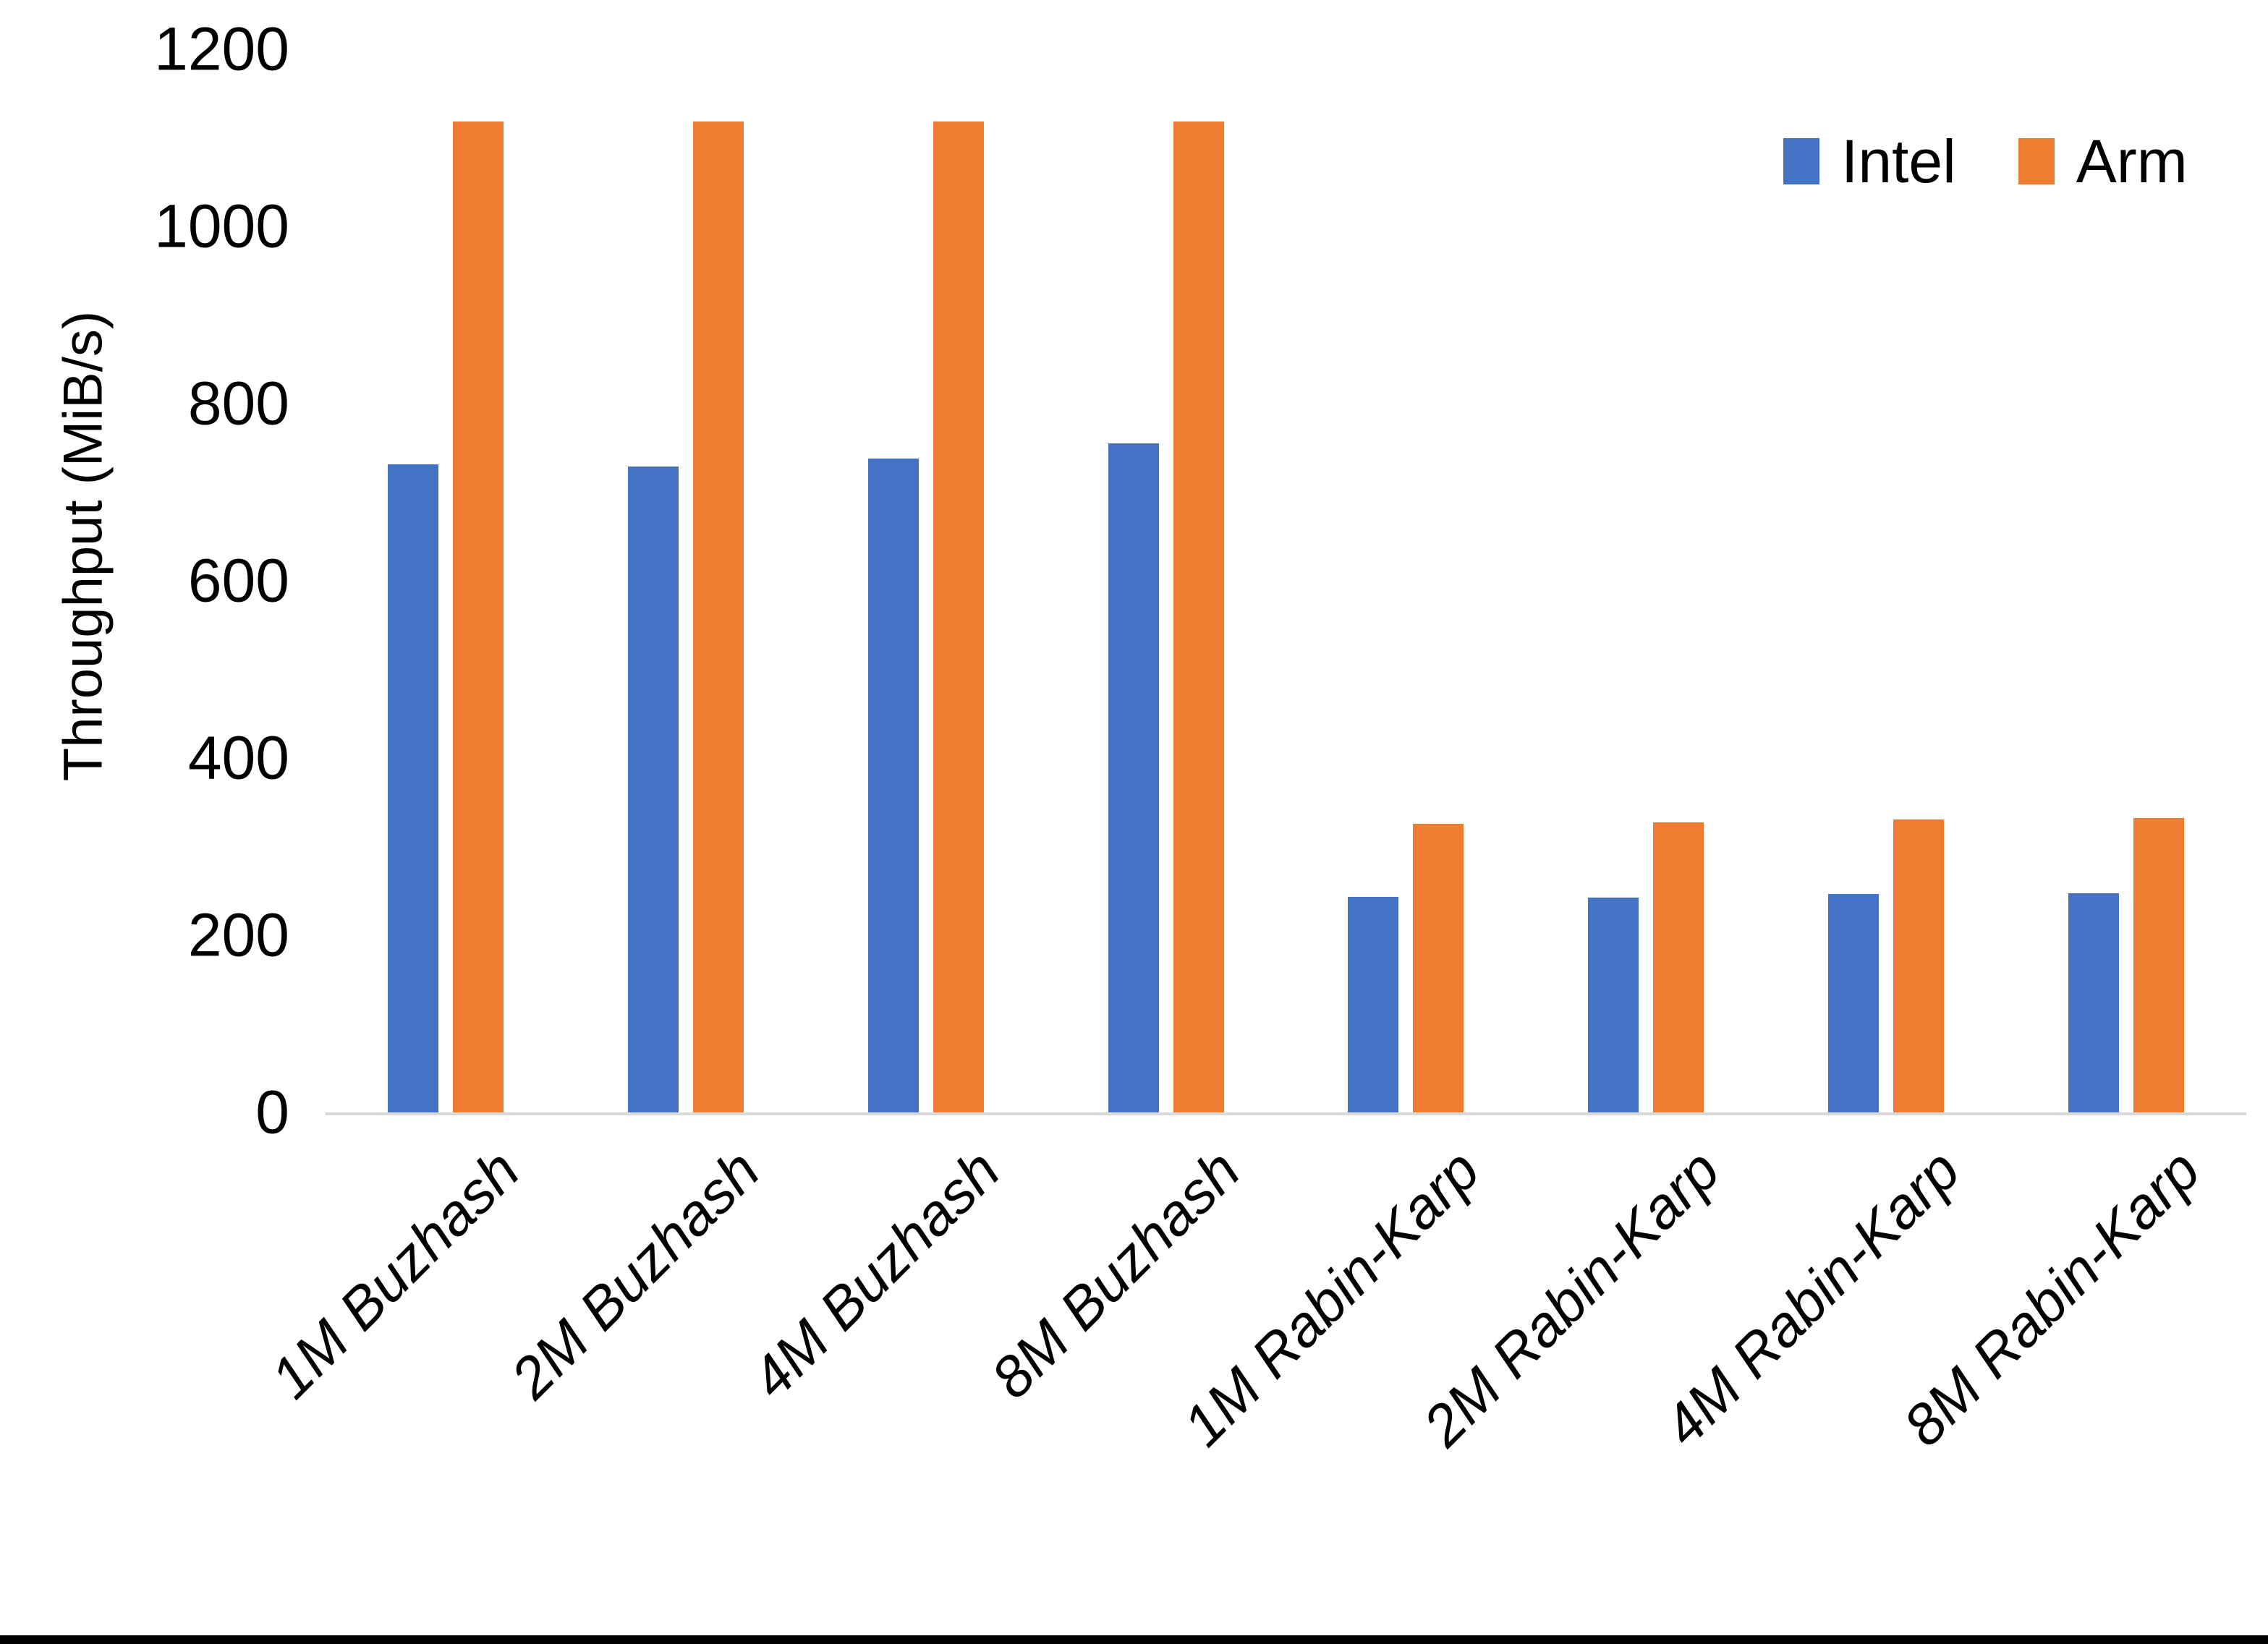 Image resolution: width=2268 pixels, height=1644 pixels. What do you see at coordinates (1134, 1639) in the screenshot?
I see `bottom-border` at bounding box center [1134, 1639].